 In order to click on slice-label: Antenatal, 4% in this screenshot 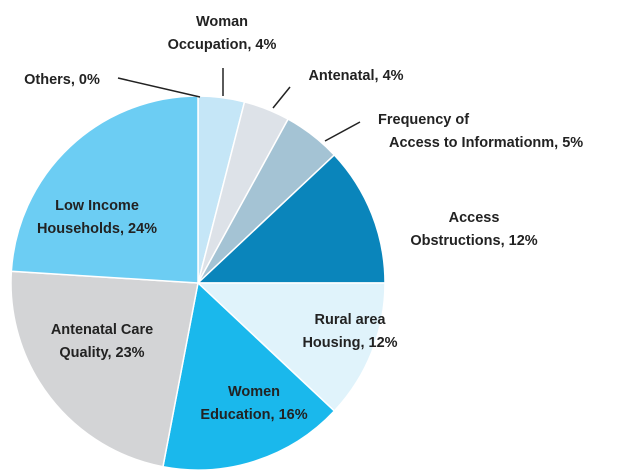, I will do `click(355, 76)`.